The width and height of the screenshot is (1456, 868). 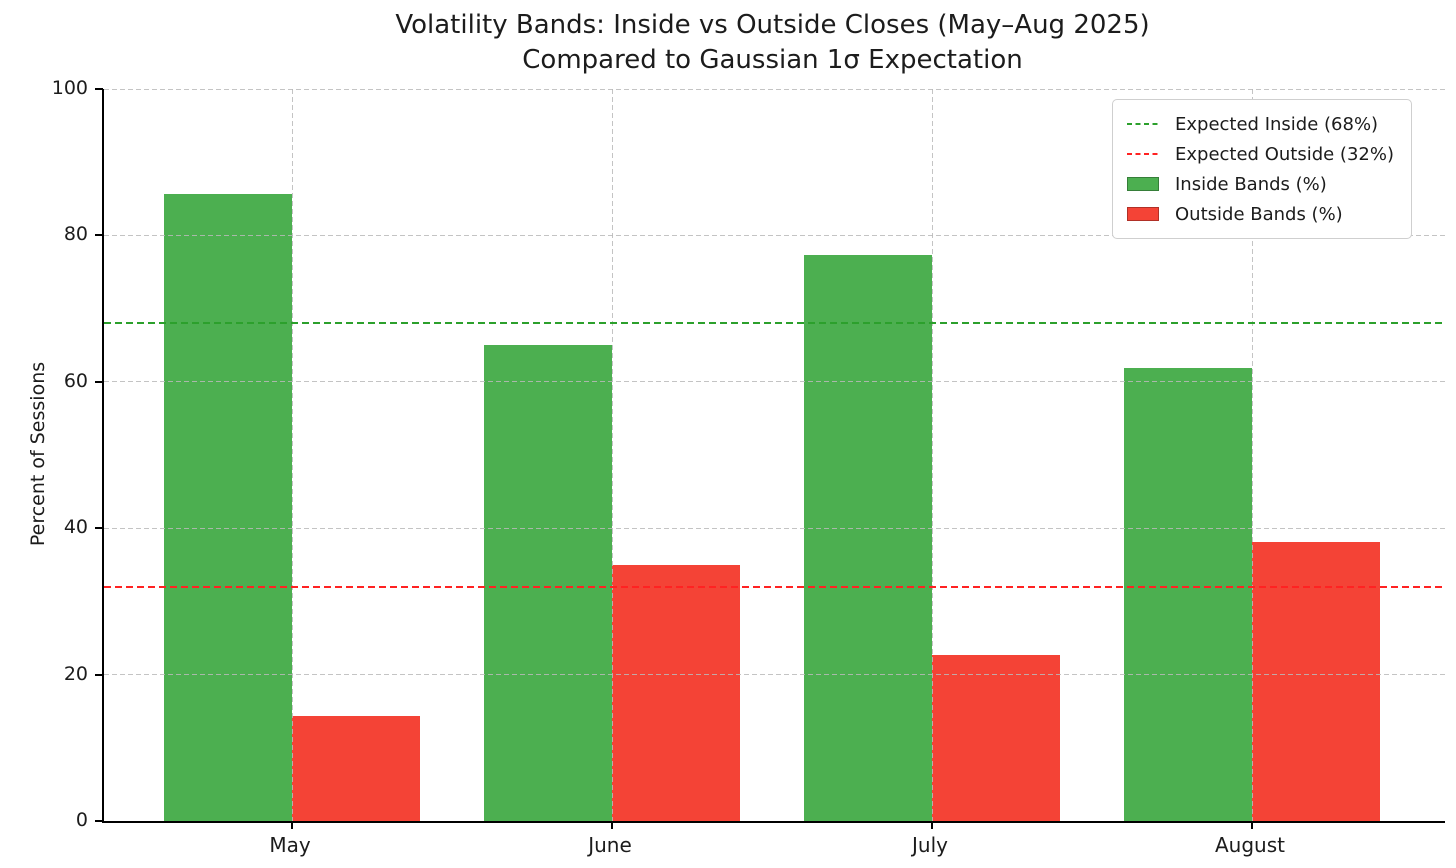 I want to click on legend-item-3: Inside Bands (%), so click(x=1262, y=184).